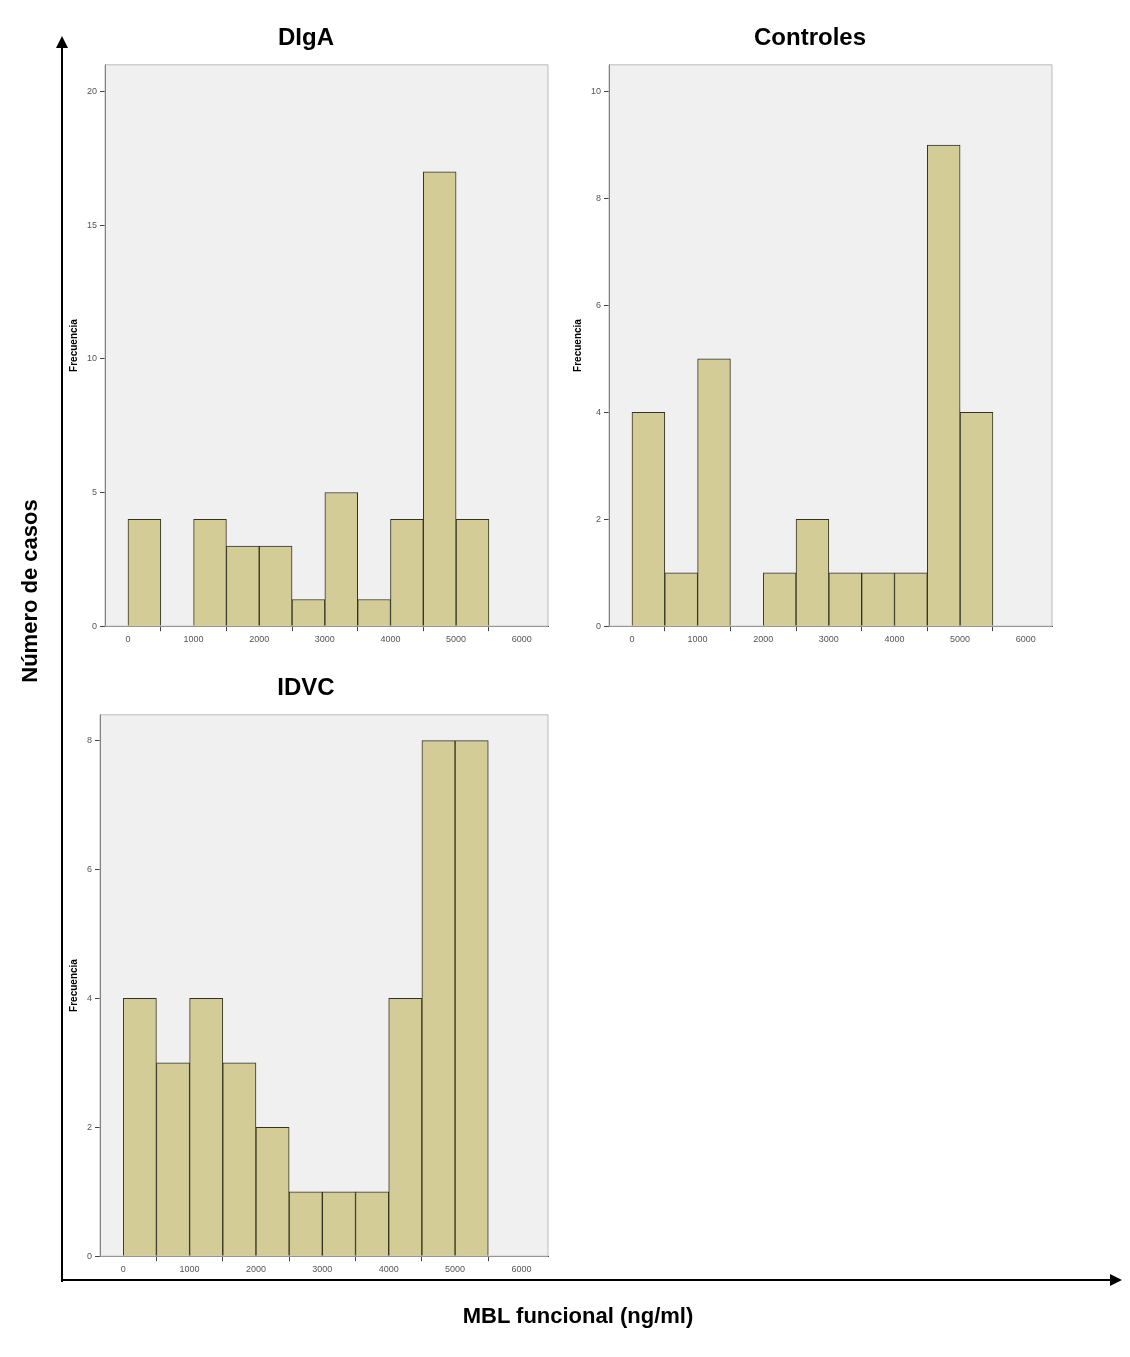 The image size is (1130, 1357). Describe the element at coordinates (306, 37) in the screenshot. I see `chart-title: DIgA` at that location.